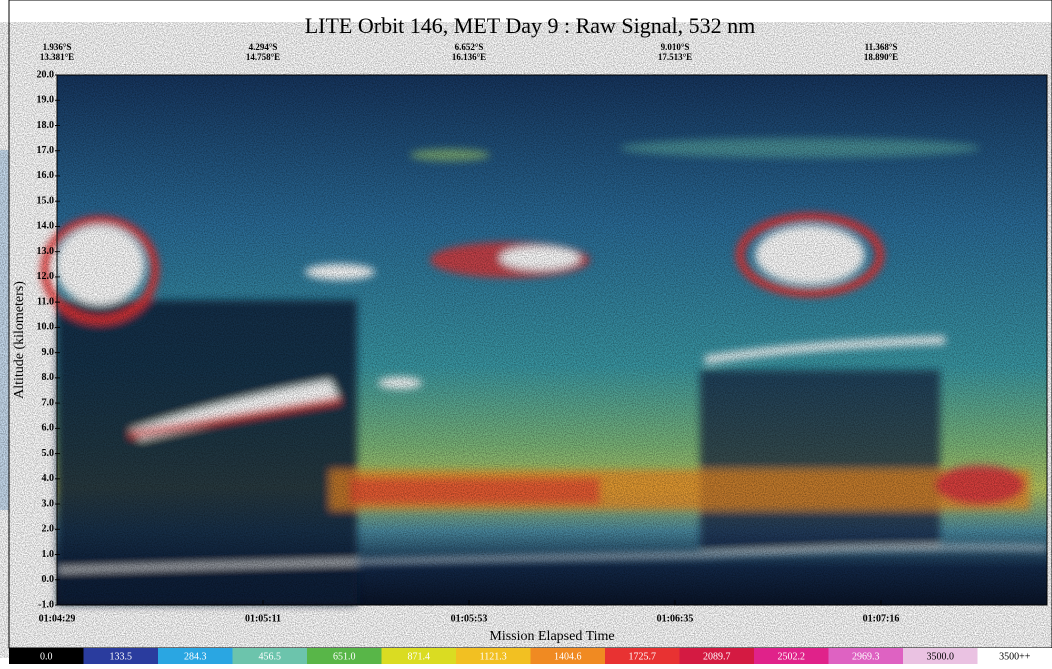  I want to click on top-label: 1.936°S, so click(57, 47).